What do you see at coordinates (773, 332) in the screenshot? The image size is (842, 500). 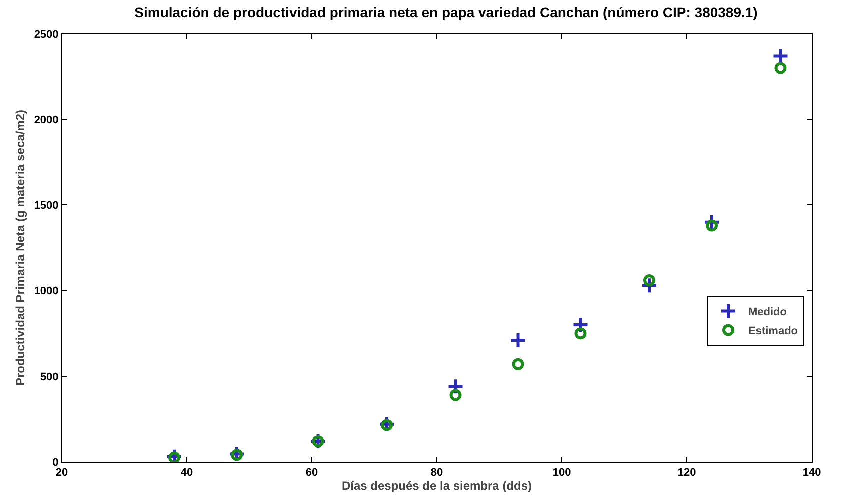 I see `legend-label: Estimado` at bounding box center [773, 332].